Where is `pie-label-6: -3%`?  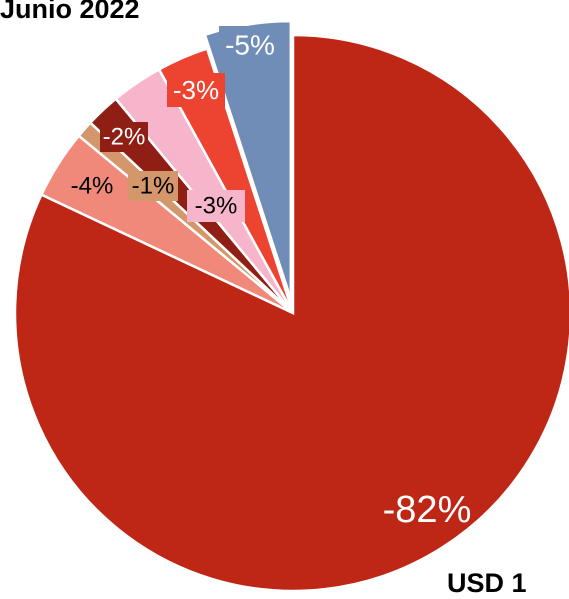 pie-label-6: -3% is located at coordinates (196, 90).